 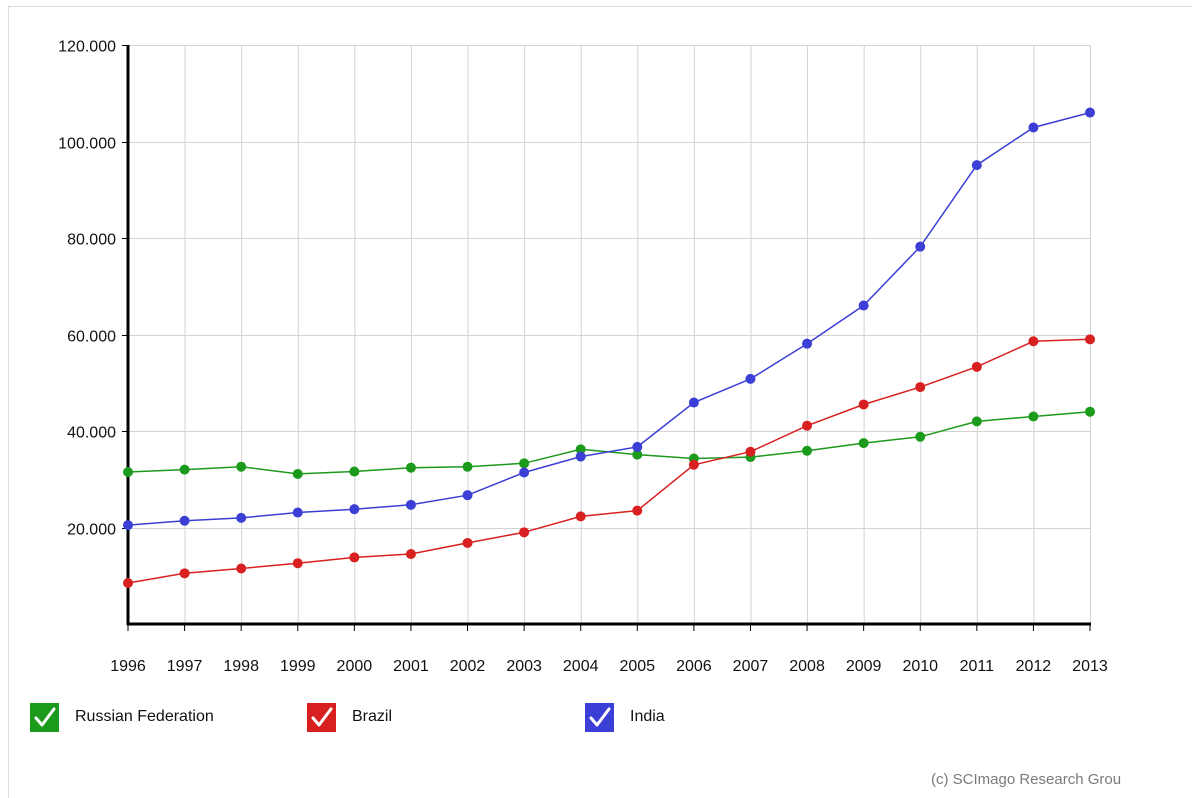 I want to click on series-russian-federation, so click(x=609, y=442).